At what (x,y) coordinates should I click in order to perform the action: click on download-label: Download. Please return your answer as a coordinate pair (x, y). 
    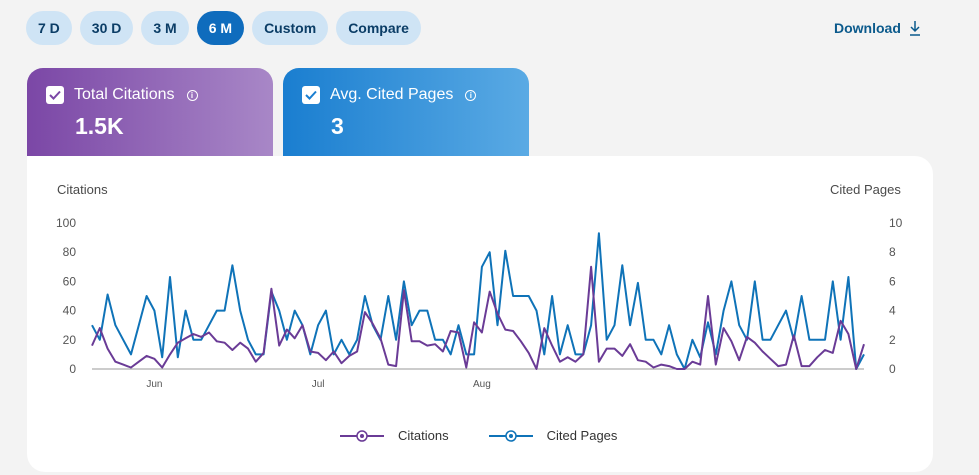
    Looking at the image, I should click on (867, 28).